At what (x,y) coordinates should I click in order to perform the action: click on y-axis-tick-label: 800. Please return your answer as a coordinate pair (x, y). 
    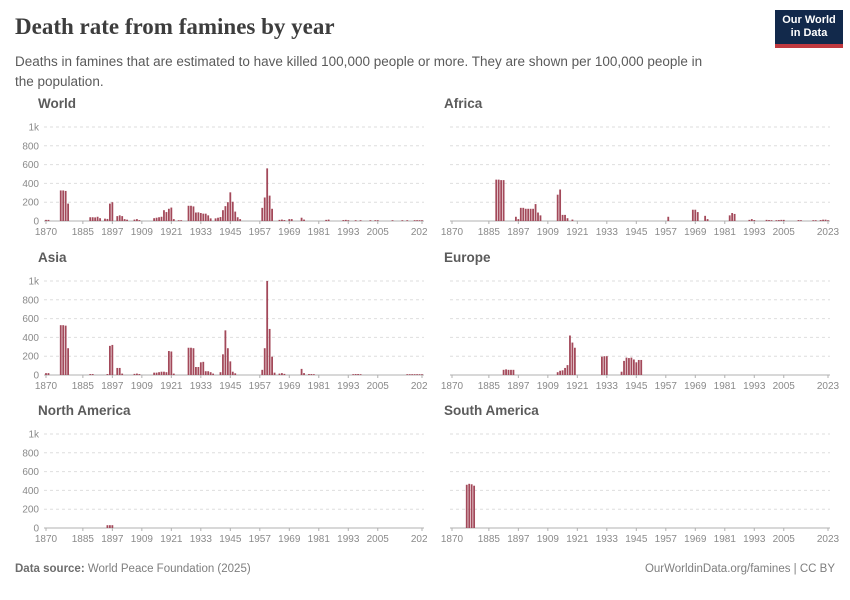
    Looking at the image, I should click on (30, 146).